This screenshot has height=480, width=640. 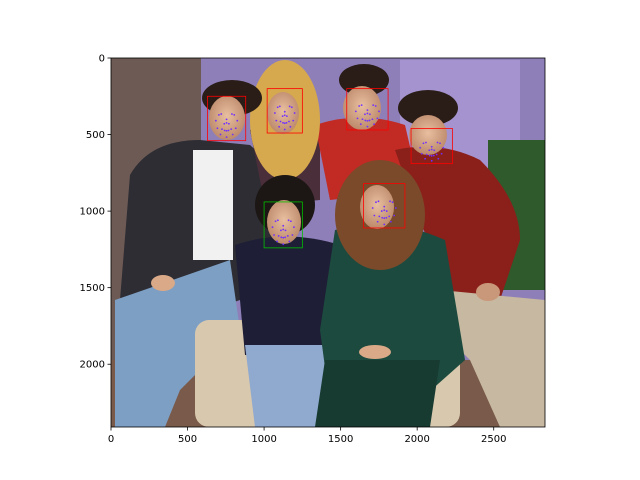 What do you see at coordinates (340, 439) in the screenshot?
I see `x-tick-label: 1500` at bounding box center [340, 439].